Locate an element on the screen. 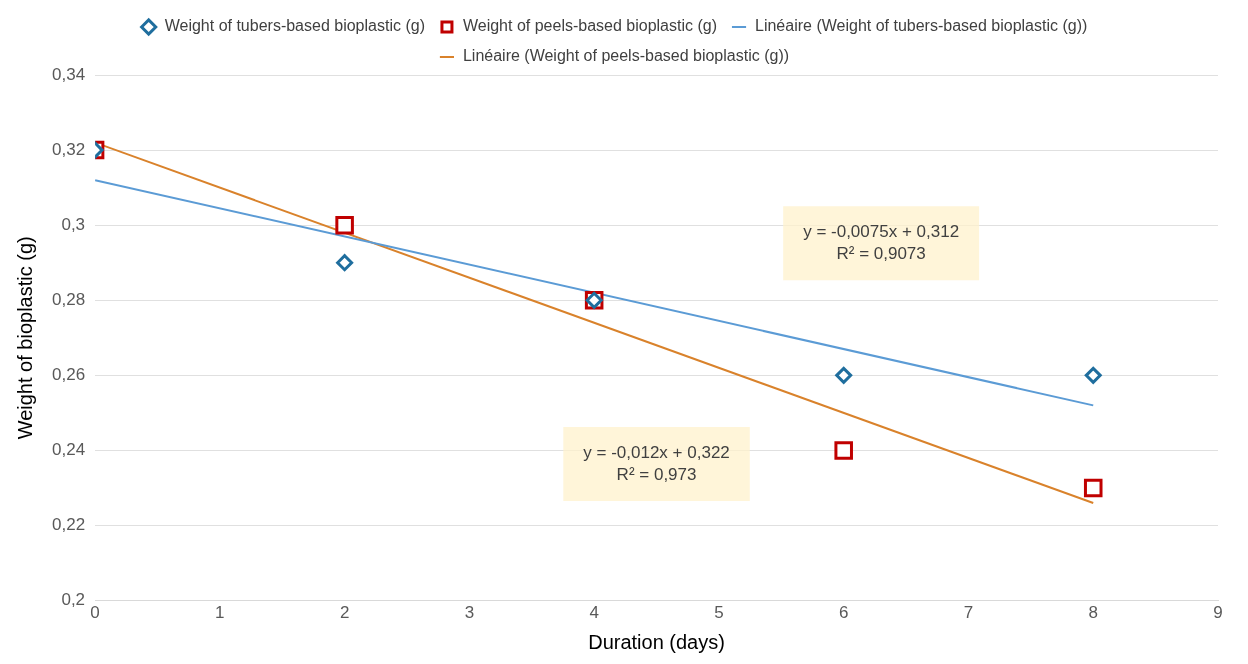 The height and width of the screenshot is (664, 1248). legend-label: Weight of peels-based bioplastic (g) is located at coordinates (590, 26).